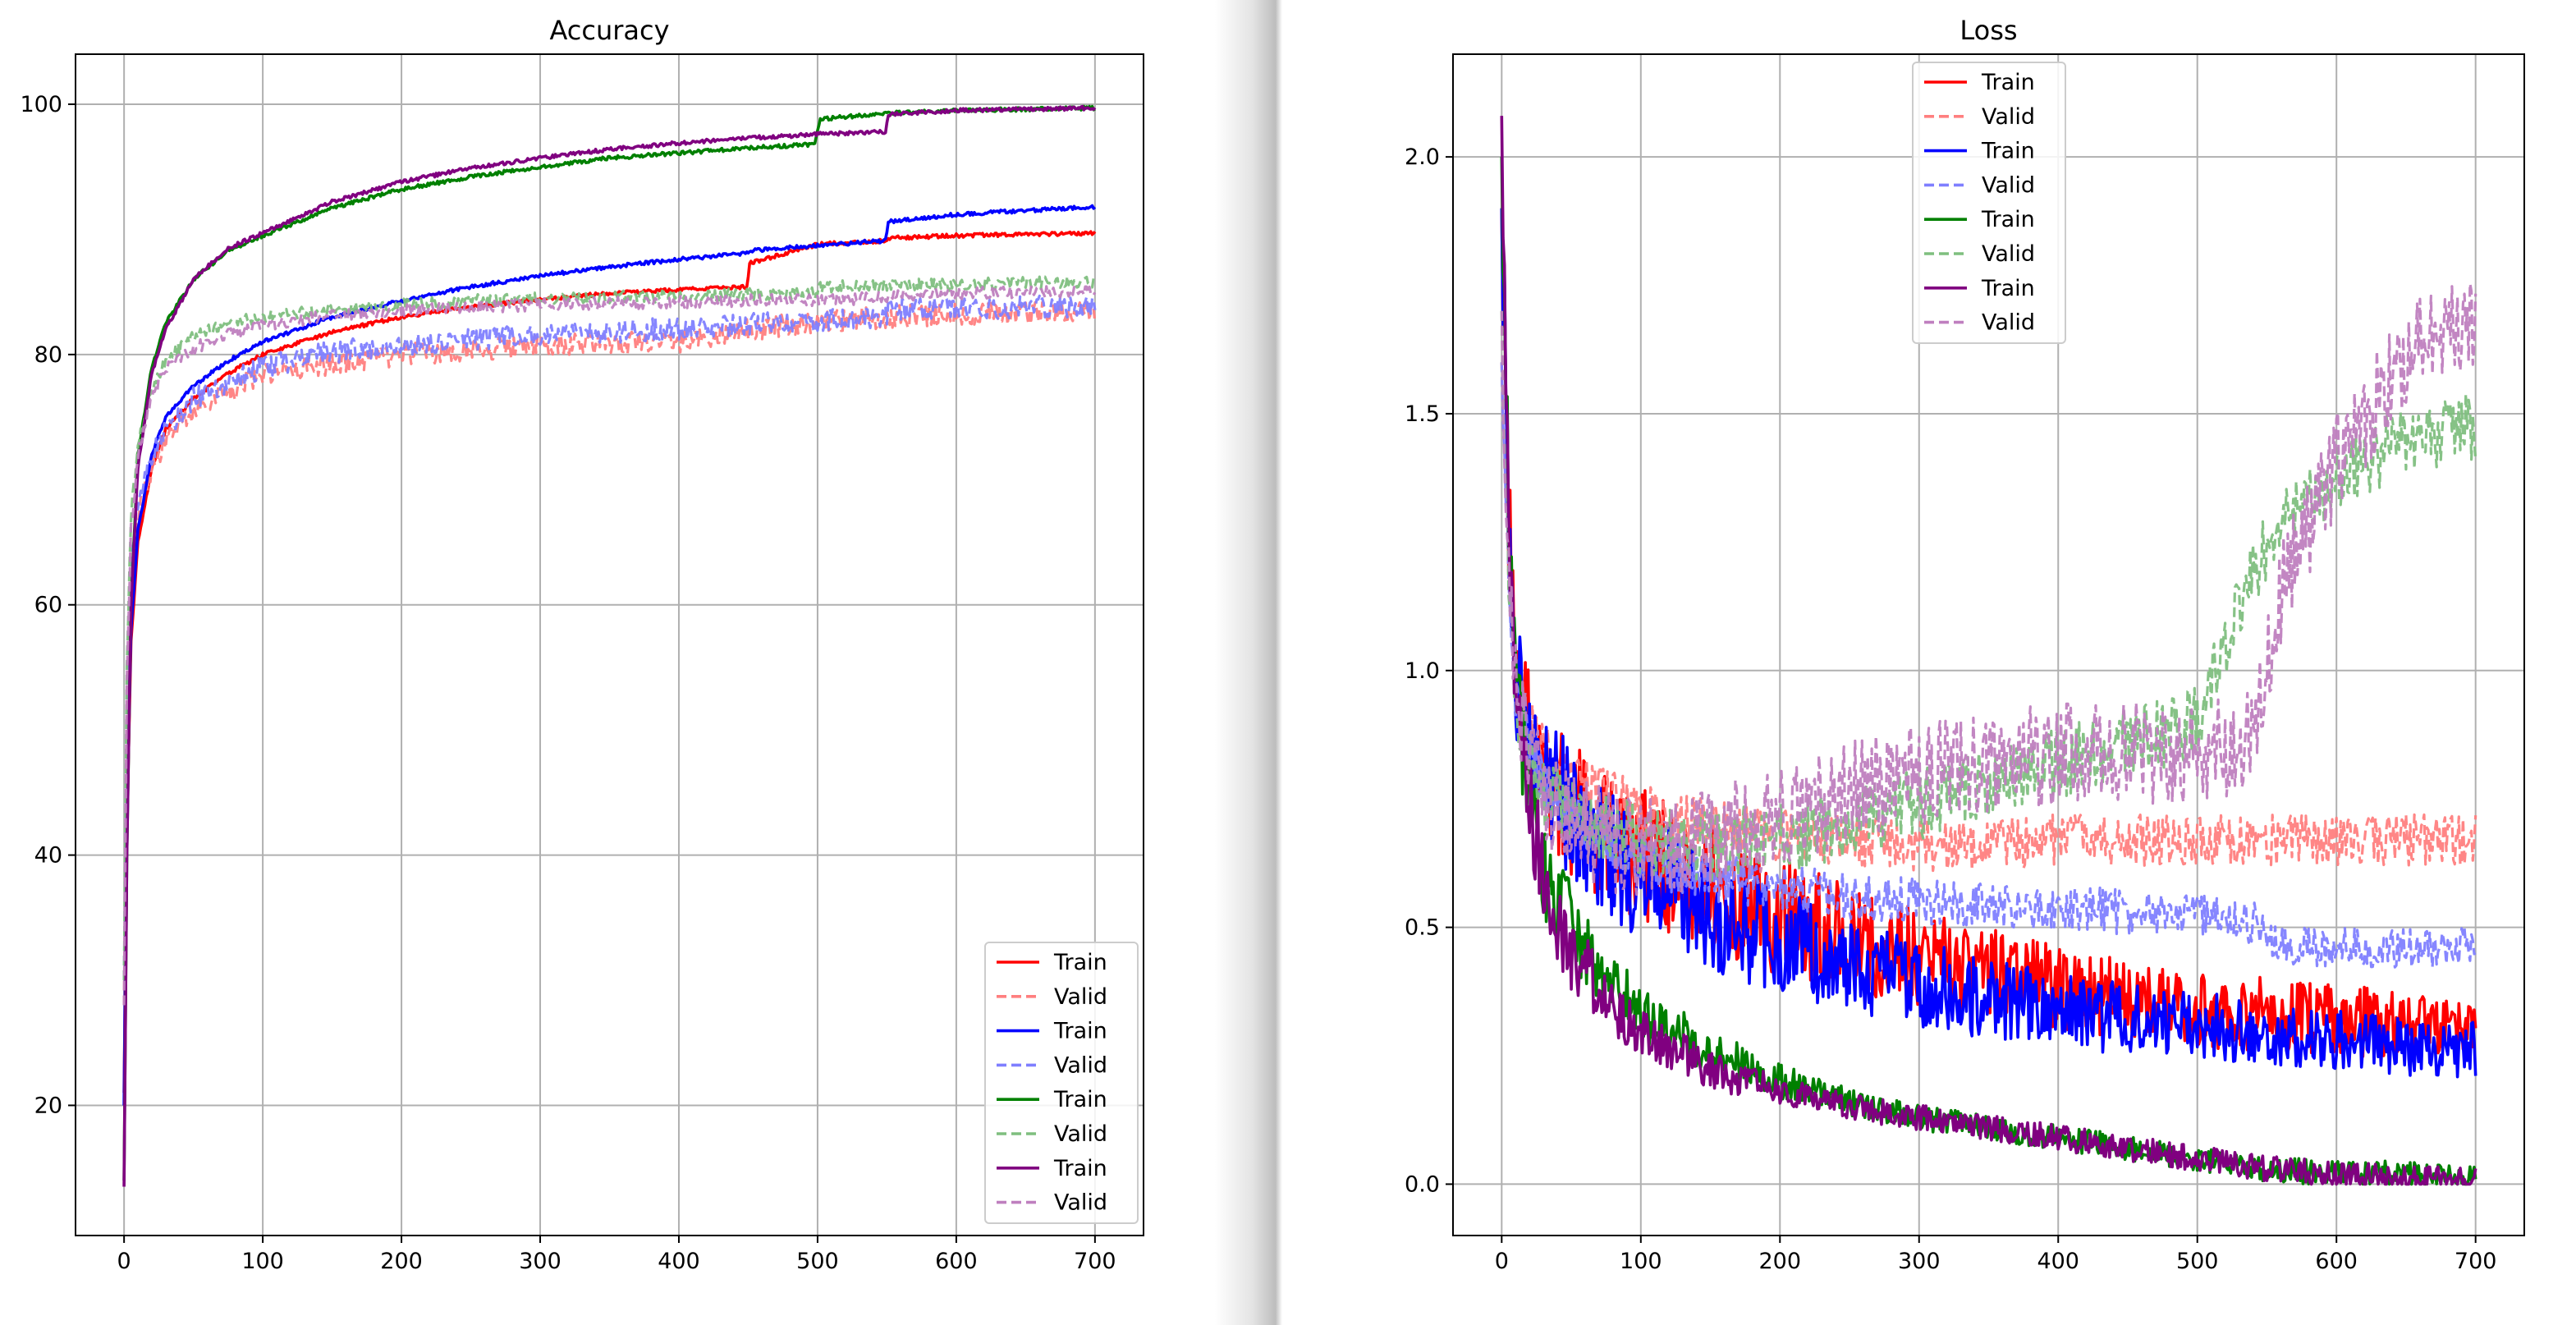 Image resolution: width=2576 pixels, height=1325 pixels. What do you see at coordinates (48, 355) in the screenshot?
I see `y-tick-label: 80` at bounding box center [48, 355].